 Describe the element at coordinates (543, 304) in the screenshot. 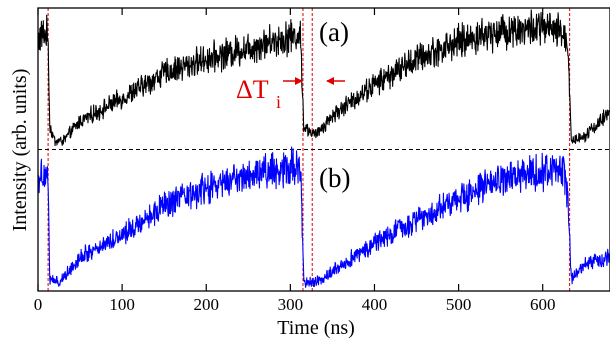

I see `x-tick-label: 600` at that location.